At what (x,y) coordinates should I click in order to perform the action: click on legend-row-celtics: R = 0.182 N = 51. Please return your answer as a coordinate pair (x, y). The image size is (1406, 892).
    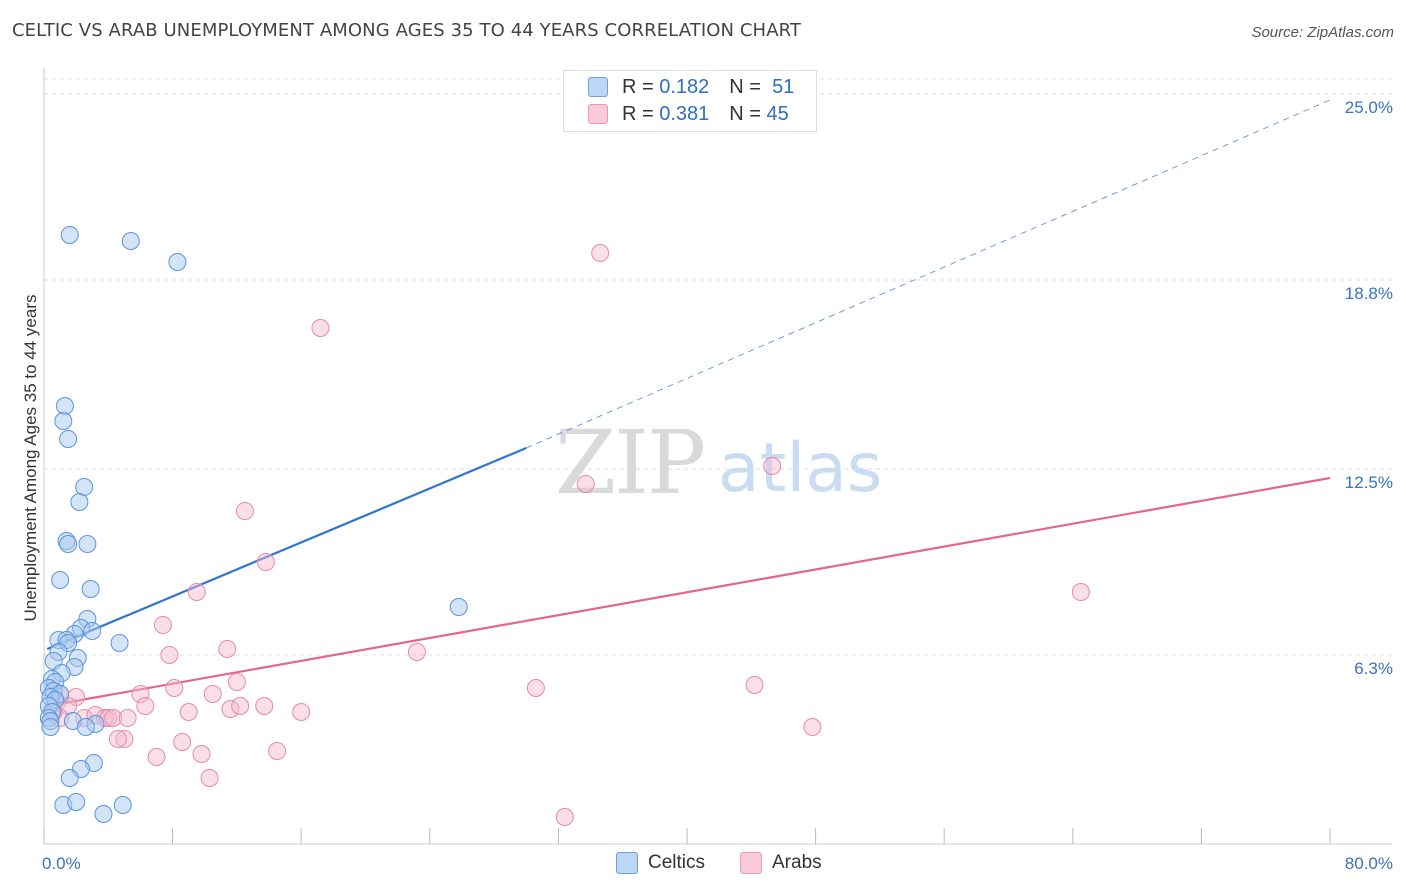
    Looking at the image, I should click on (691, 87).